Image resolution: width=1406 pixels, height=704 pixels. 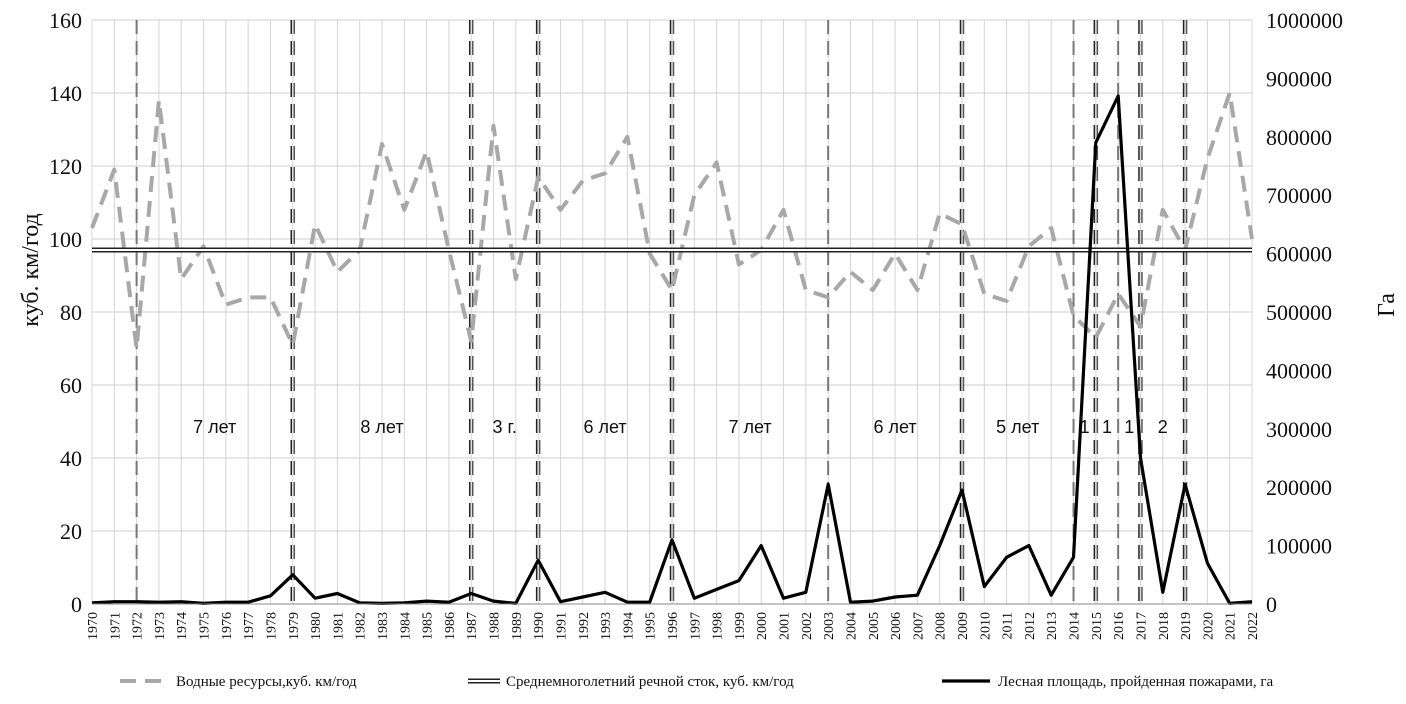 What do you see at coordinates (1299, 370) in the screenshot?
I see `y-tick-right-label: 400000` at bounding box center [1299, 370].